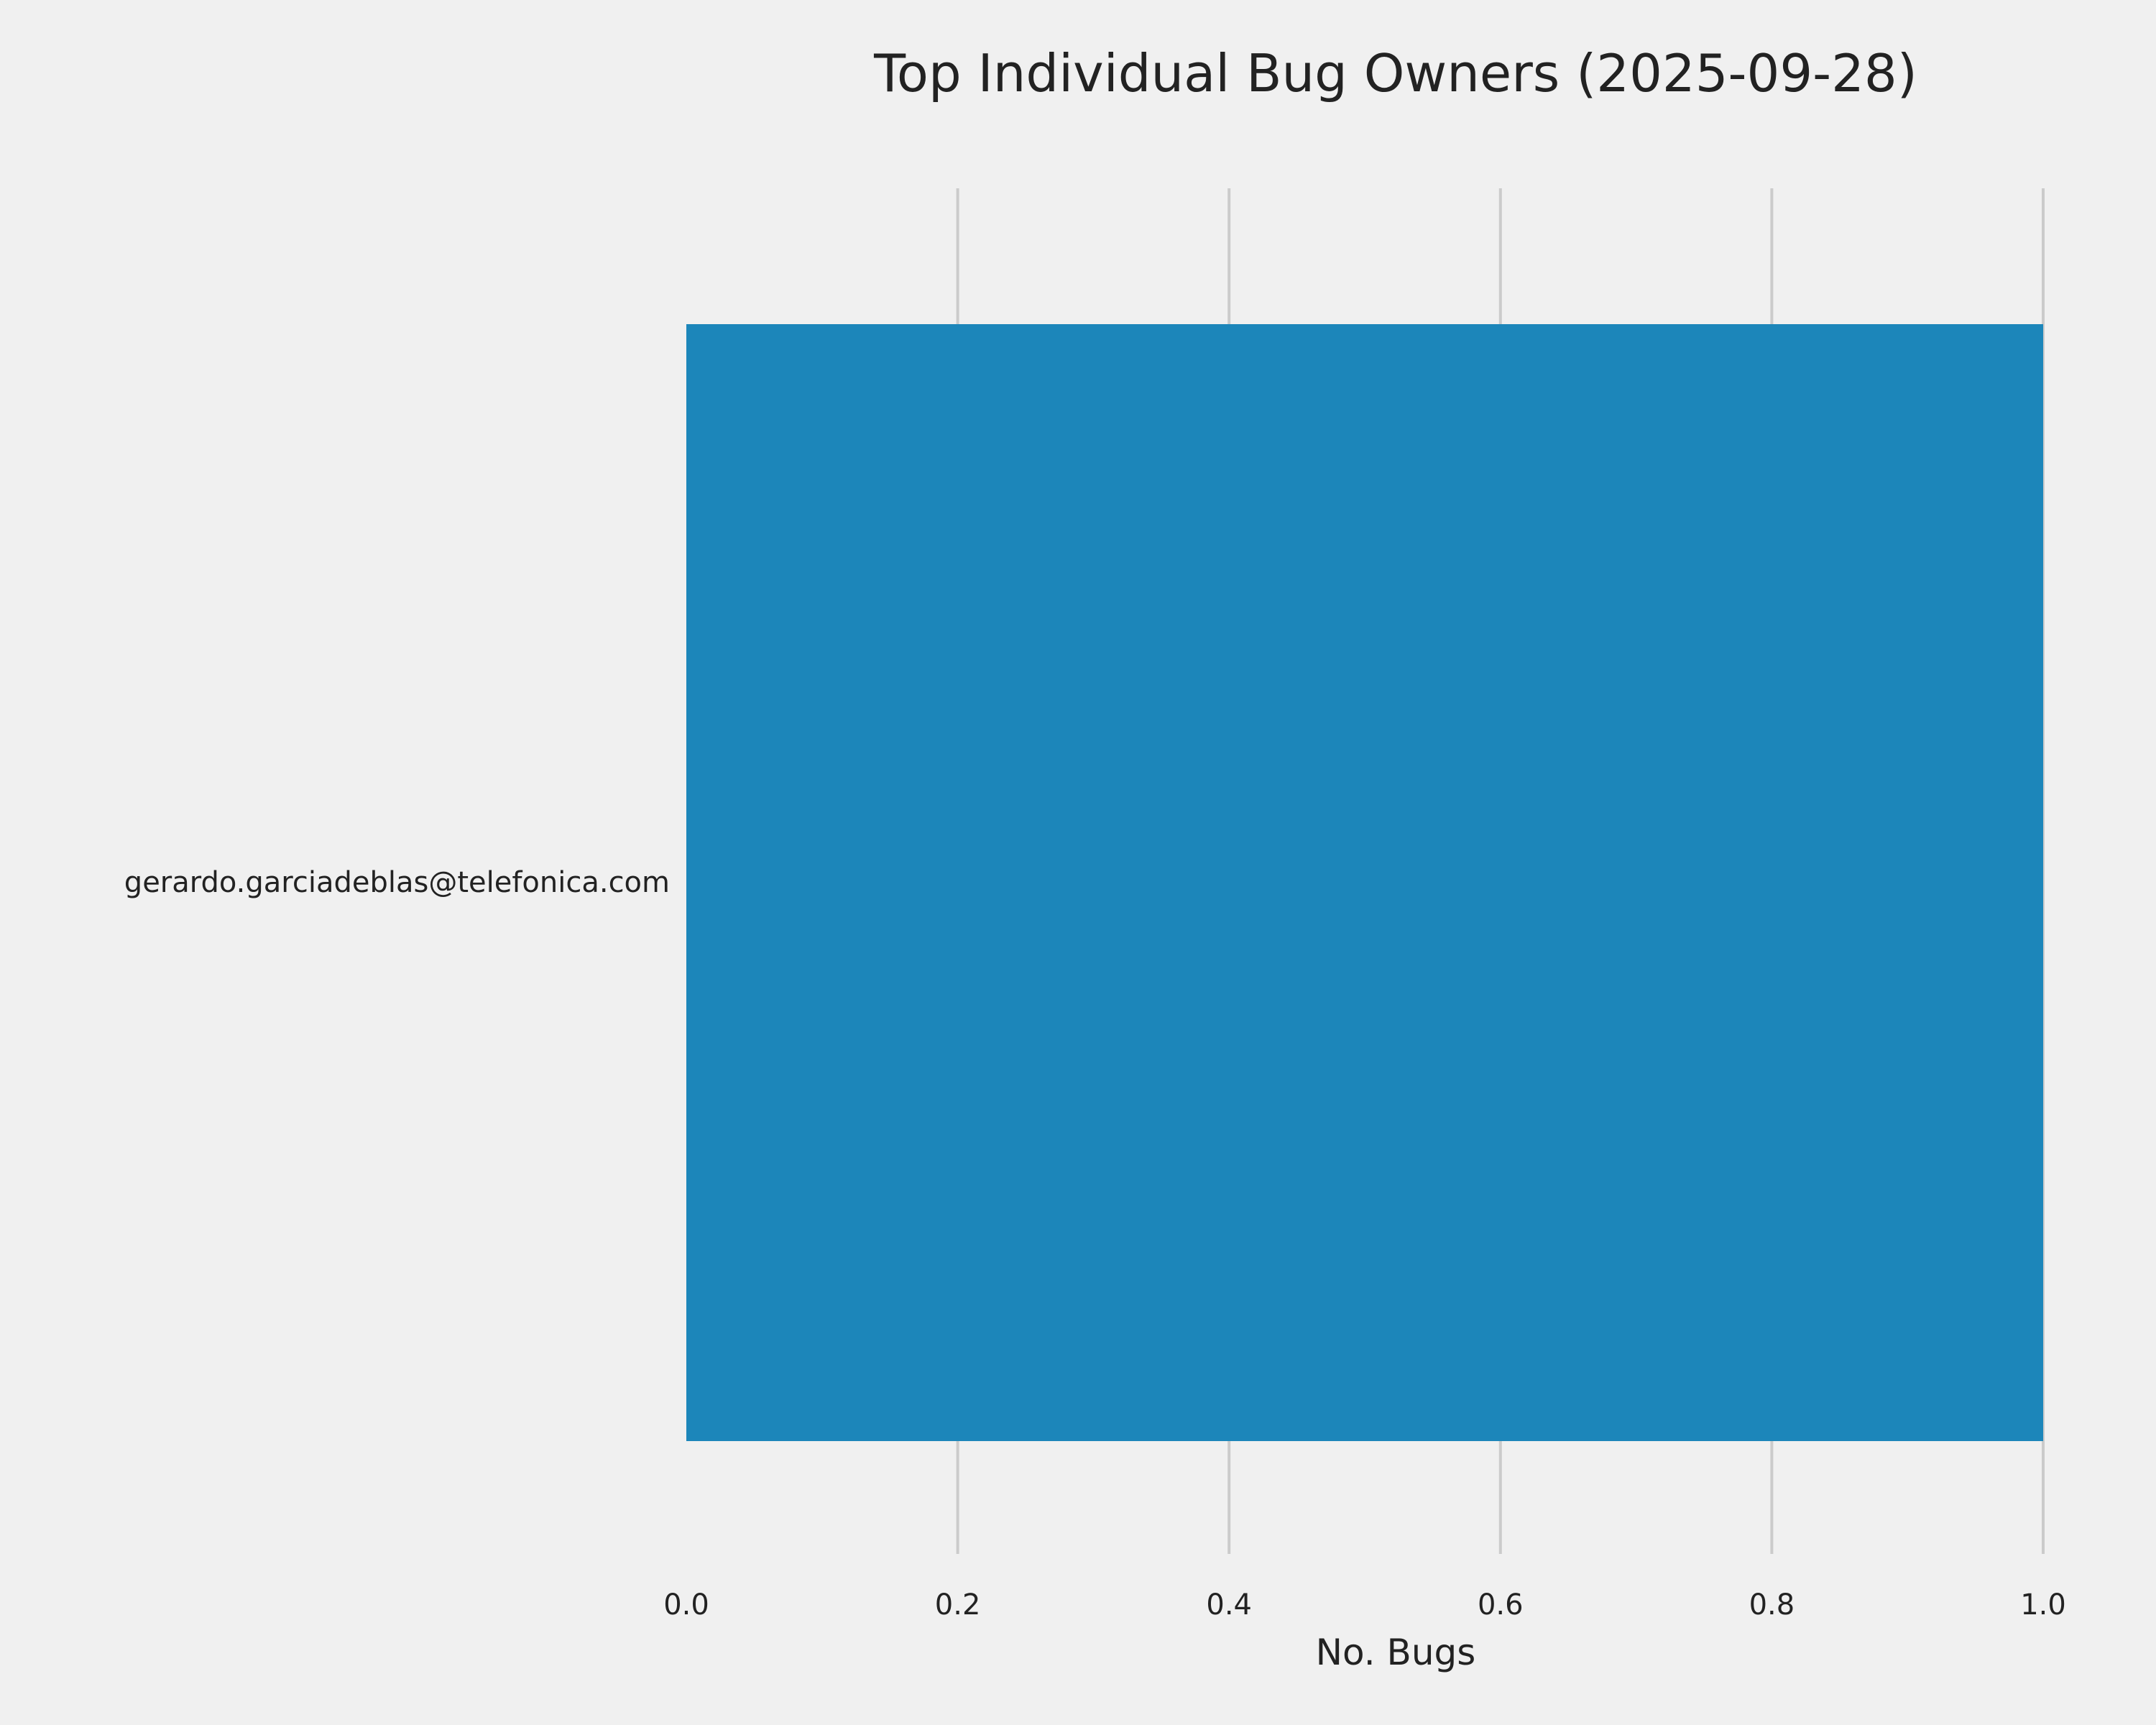  What do you see at coordinates (1500, 1605) in the screenshot?
I see `x-tick-label: 0.6` at bounding box center [1500, 1605].